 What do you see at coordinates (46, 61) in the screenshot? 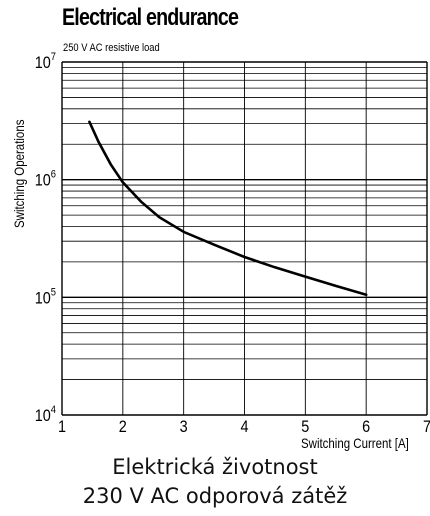
I see `y-tick-label: 10⁷` at bounding box center [46, 61].